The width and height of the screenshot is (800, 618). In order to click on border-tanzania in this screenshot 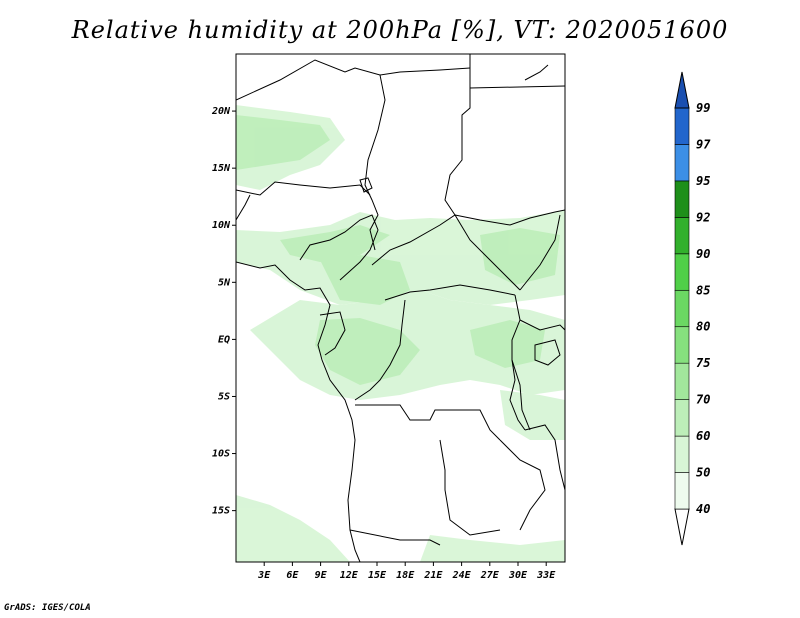, I will do `click(544, 457)`.